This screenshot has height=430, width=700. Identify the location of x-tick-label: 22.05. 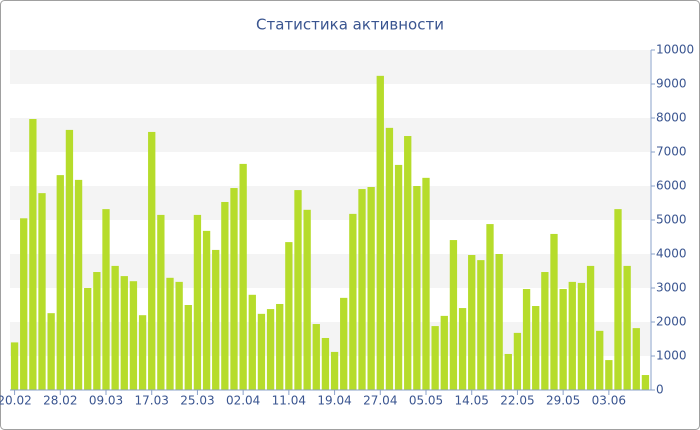
(517, 401).